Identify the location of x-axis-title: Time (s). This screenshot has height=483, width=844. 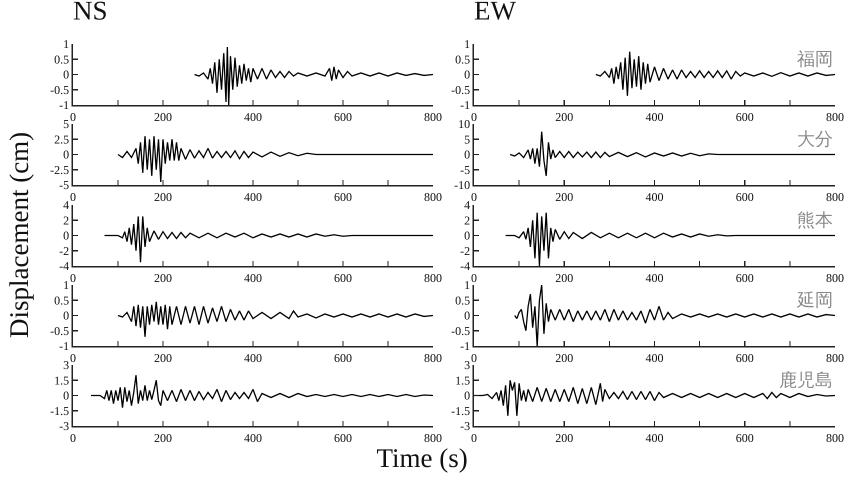
(422, 458).